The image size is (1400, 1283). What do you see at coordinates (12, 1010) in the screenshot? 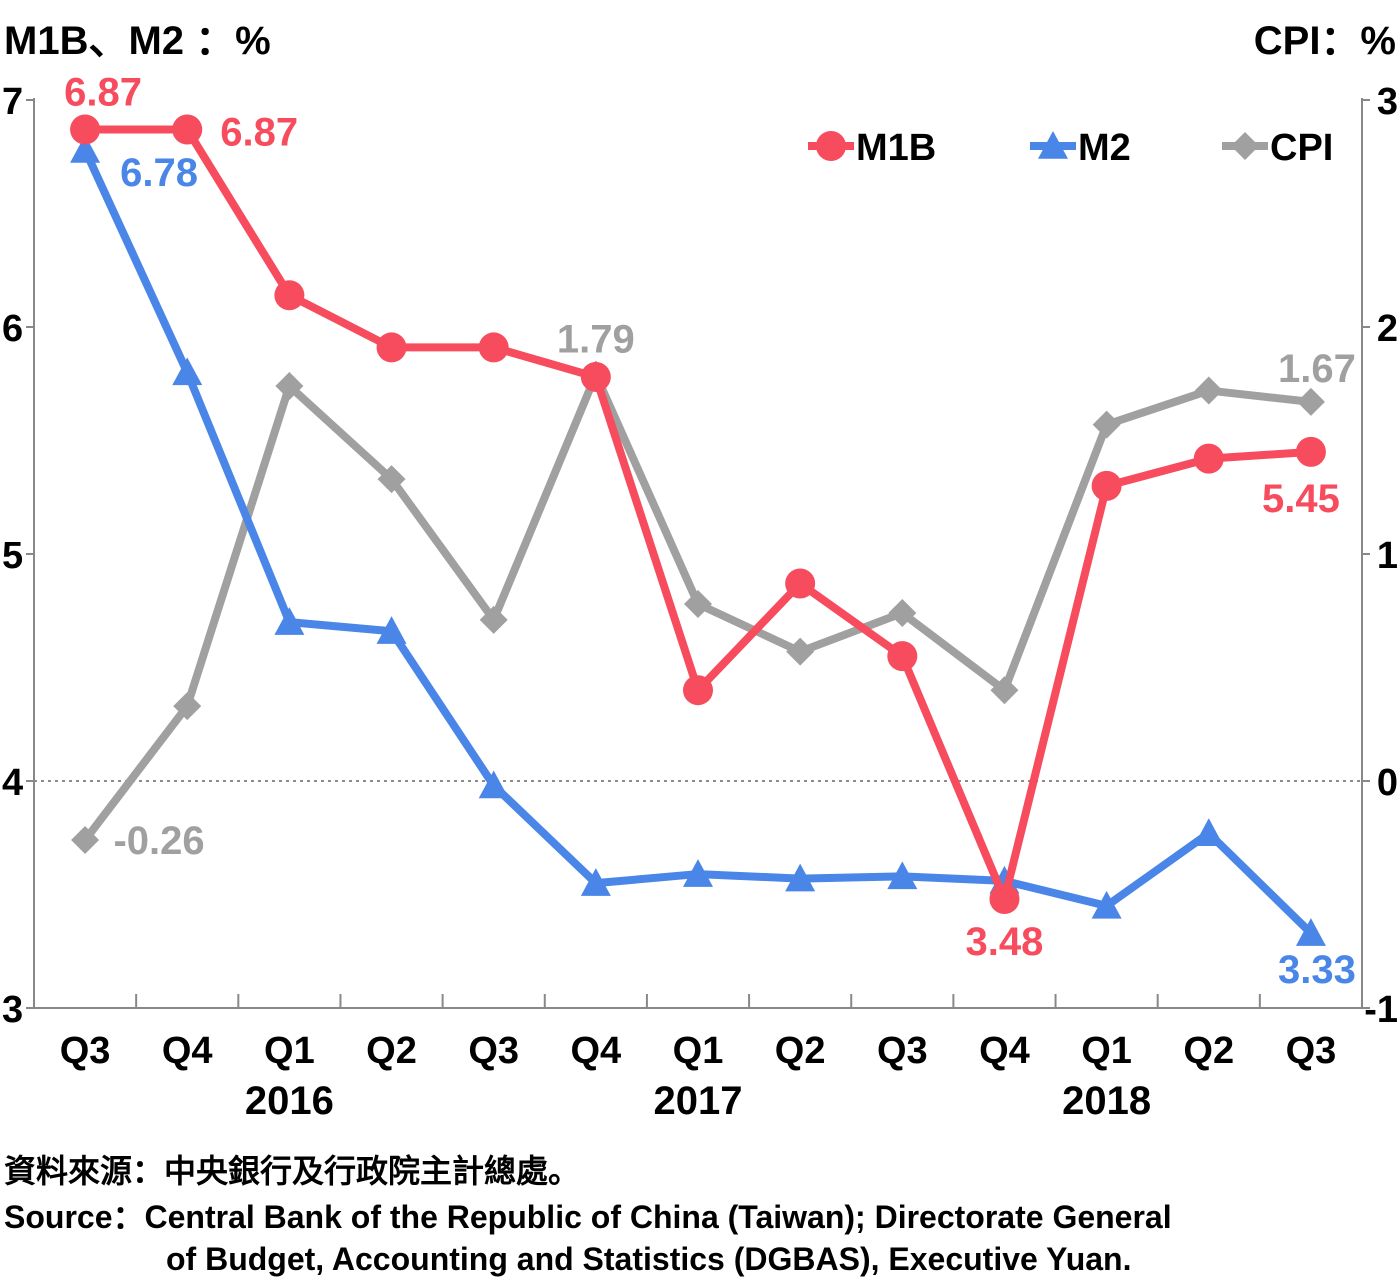
I see `y-left-tick-label: 3` at bounding box center [12, 1010].